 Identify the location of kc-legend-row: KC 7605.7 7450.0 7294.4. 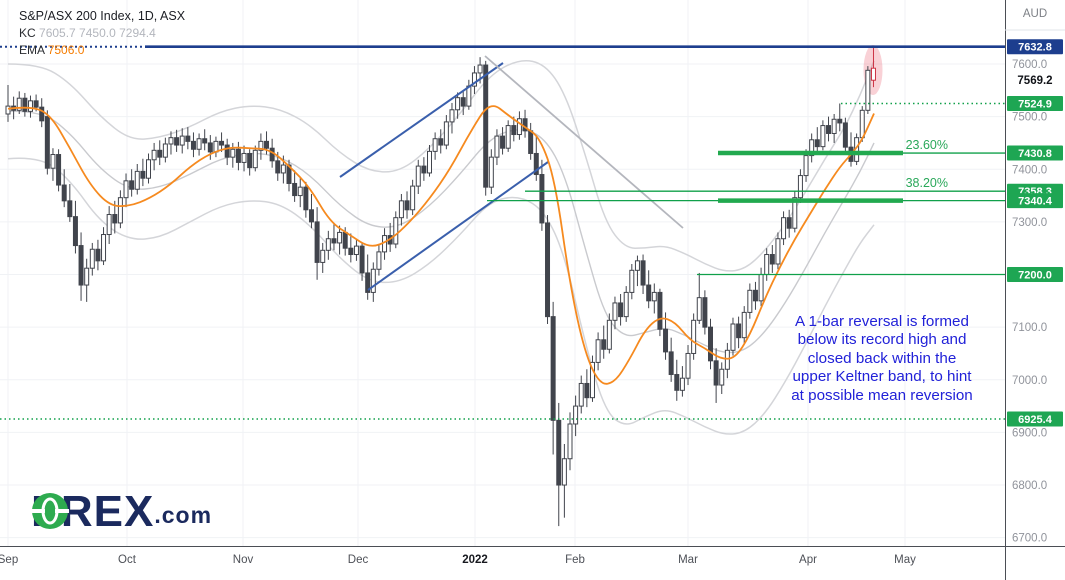
(102, 33).